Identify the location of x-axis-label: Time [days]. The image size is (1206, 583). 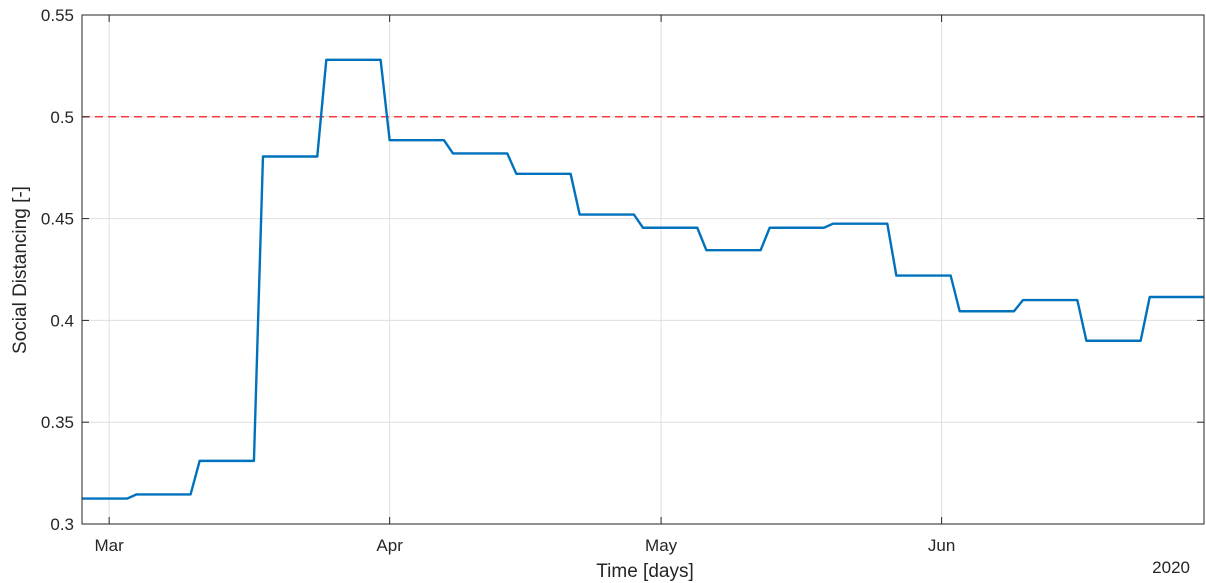
(645, 571).